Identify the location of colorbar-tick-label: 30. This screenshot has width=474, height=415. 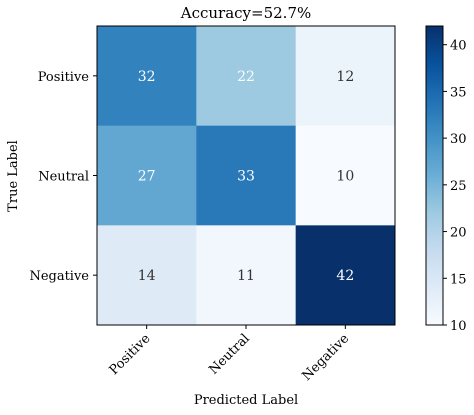
(458, 139).